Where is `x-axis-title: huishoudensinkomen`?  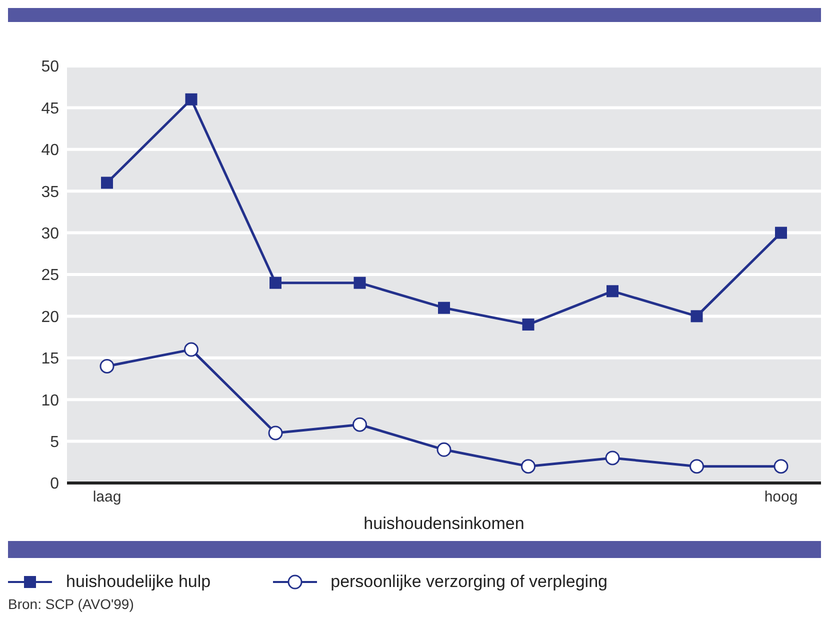 x-axis-title: huishoudensinkomen is located at coordinates (444, 523).